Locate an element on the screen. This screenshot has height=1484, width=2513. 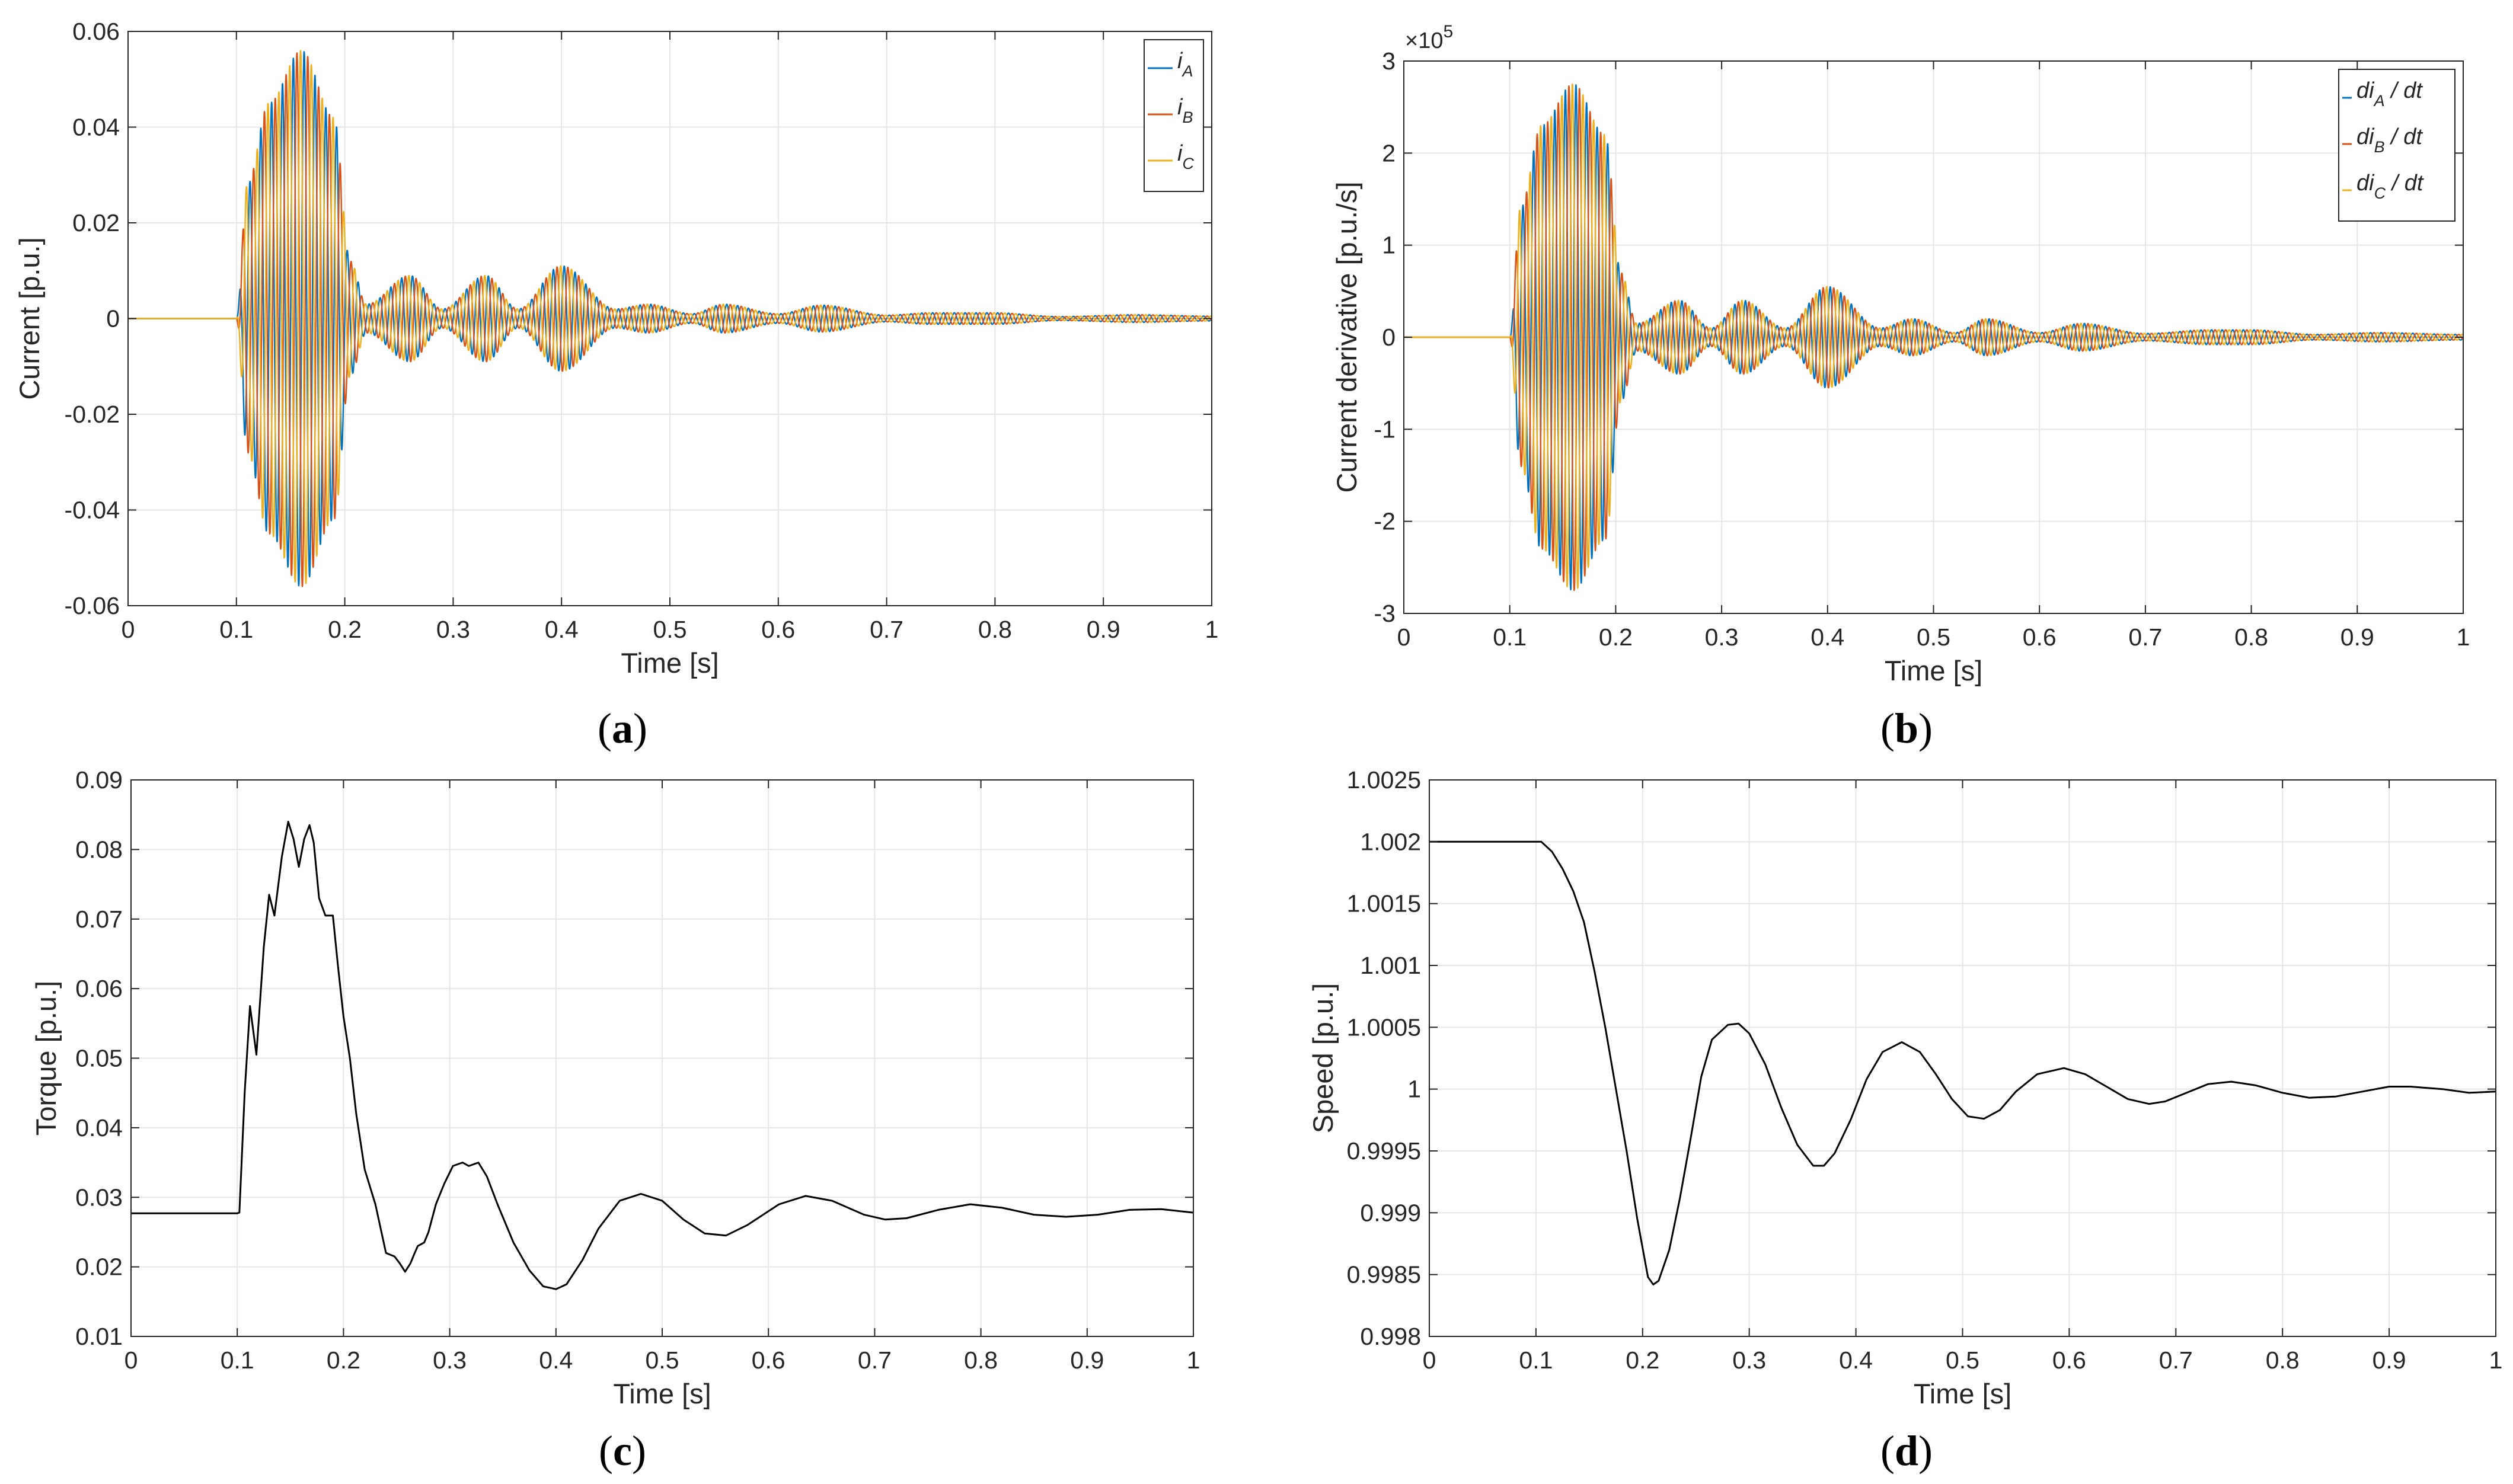
y-tick-label: 0.01 is located at coordinates (99, 1336).